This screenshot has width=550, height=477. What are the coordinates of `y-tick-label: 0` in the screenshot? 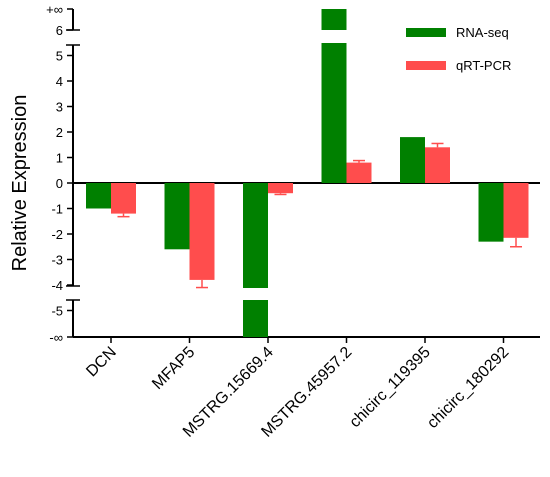 It's located at (59, 183).